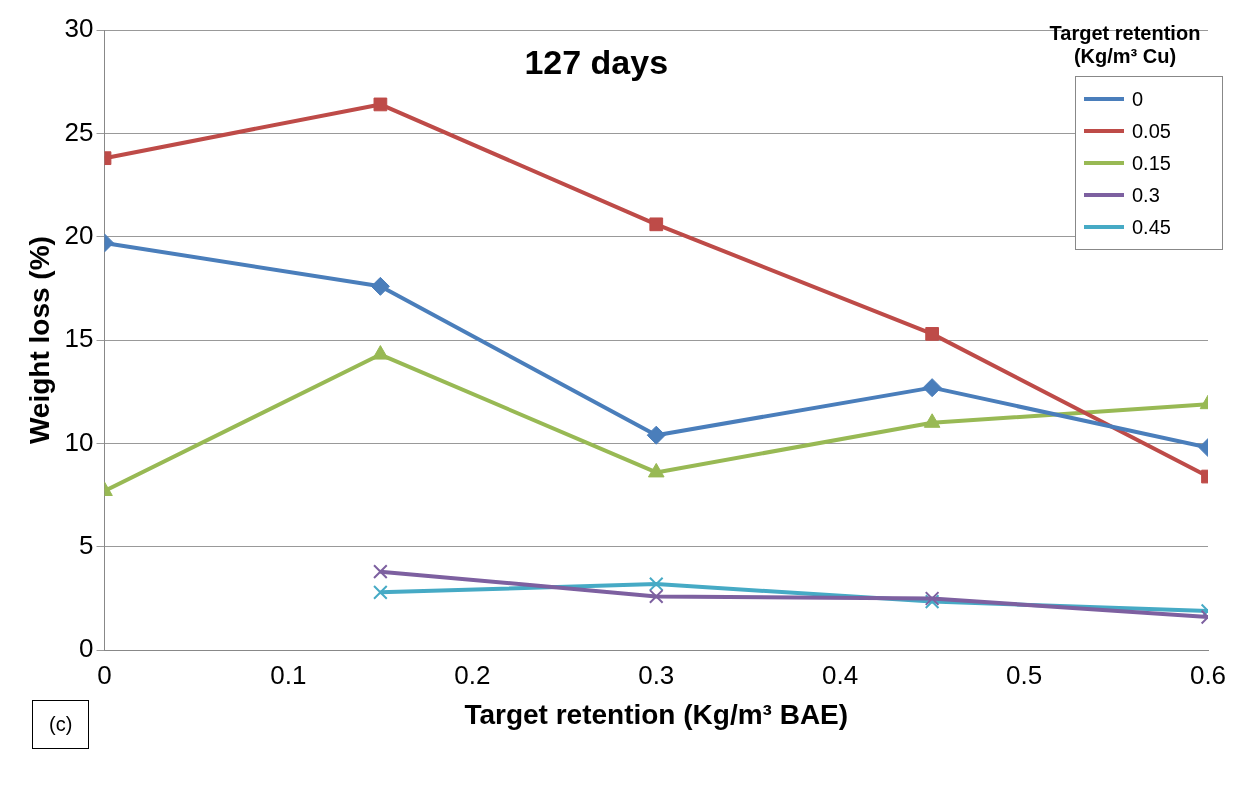 The height and width of the screenshot is (787, 1253). What do you see at coordinates (79, 441) in the screenshot?
I see `y-tick-label: 10` at bounding box center [79, 441].